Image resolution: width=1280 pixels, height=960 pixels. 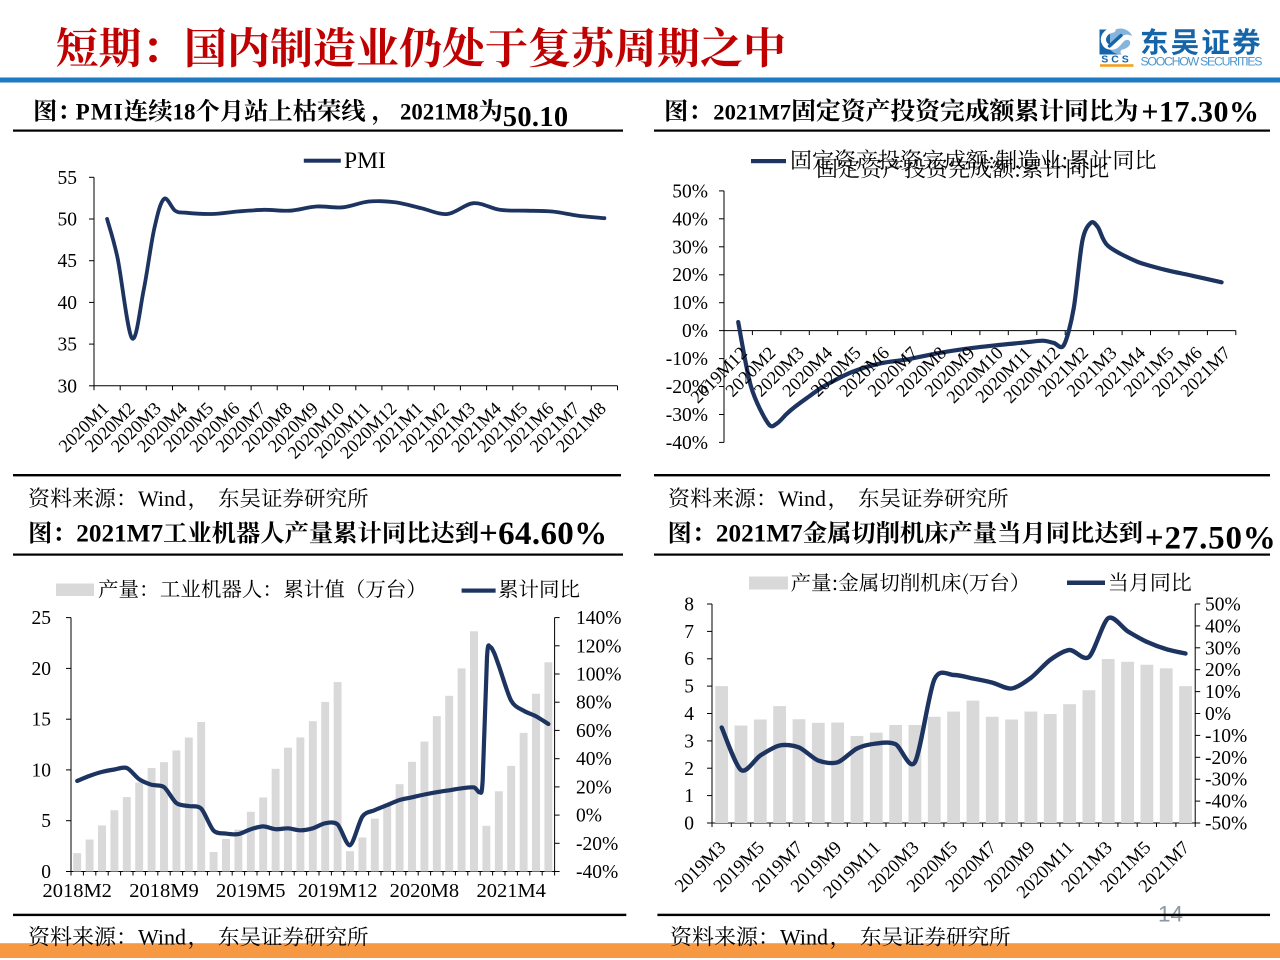 What do you see at coordinates (510, 891) in the screenshot?
I see `svg-text: 2021M4` at bounding box center [510, 891].